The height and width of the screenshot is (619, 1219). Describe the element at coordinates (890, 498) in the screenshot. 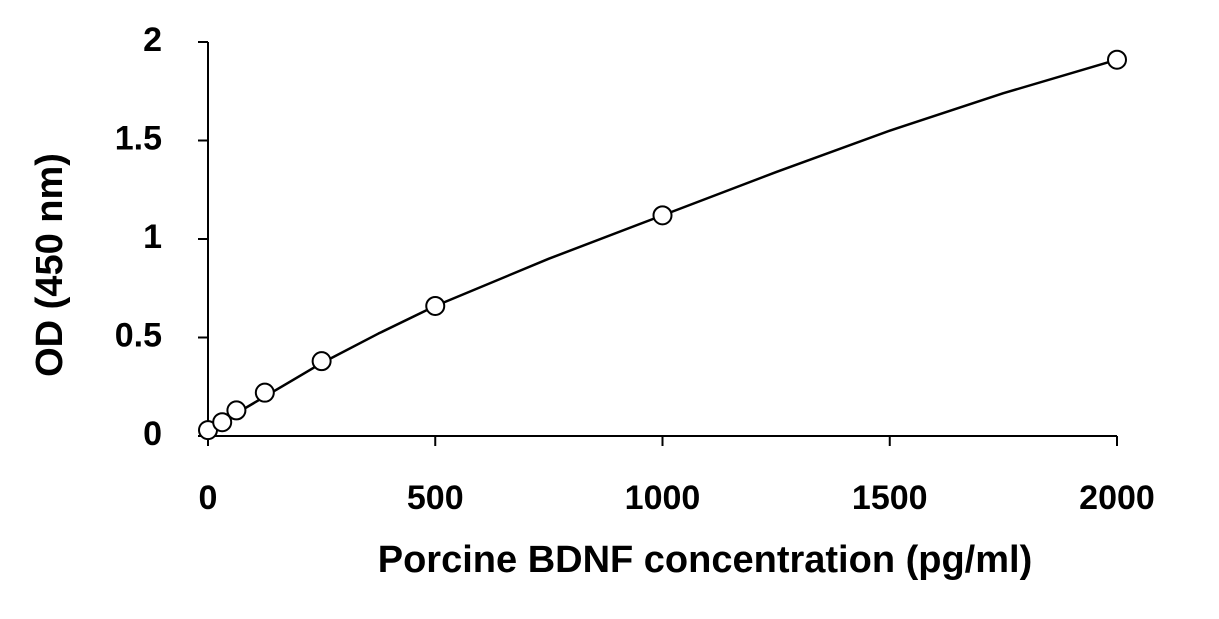

I see `x-tick-label: 1500` at that location.